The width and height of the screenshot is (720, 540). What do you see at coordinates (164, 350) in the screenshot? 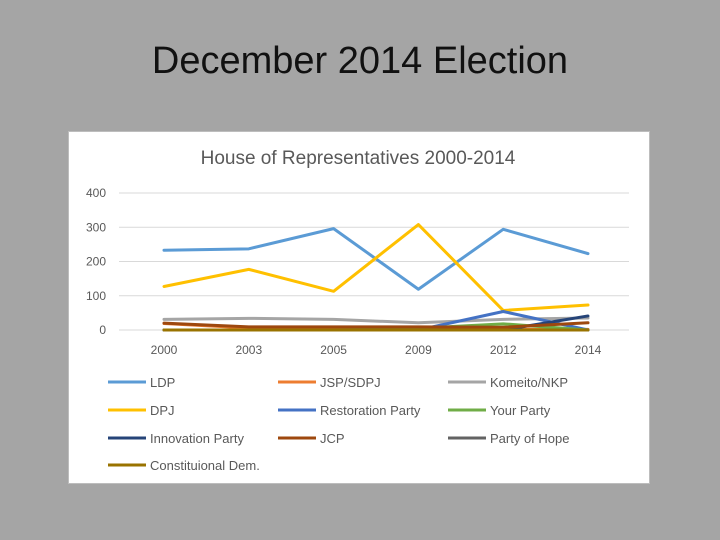
I see `x-tick-label: 2000` at bounding box center [164, 350].